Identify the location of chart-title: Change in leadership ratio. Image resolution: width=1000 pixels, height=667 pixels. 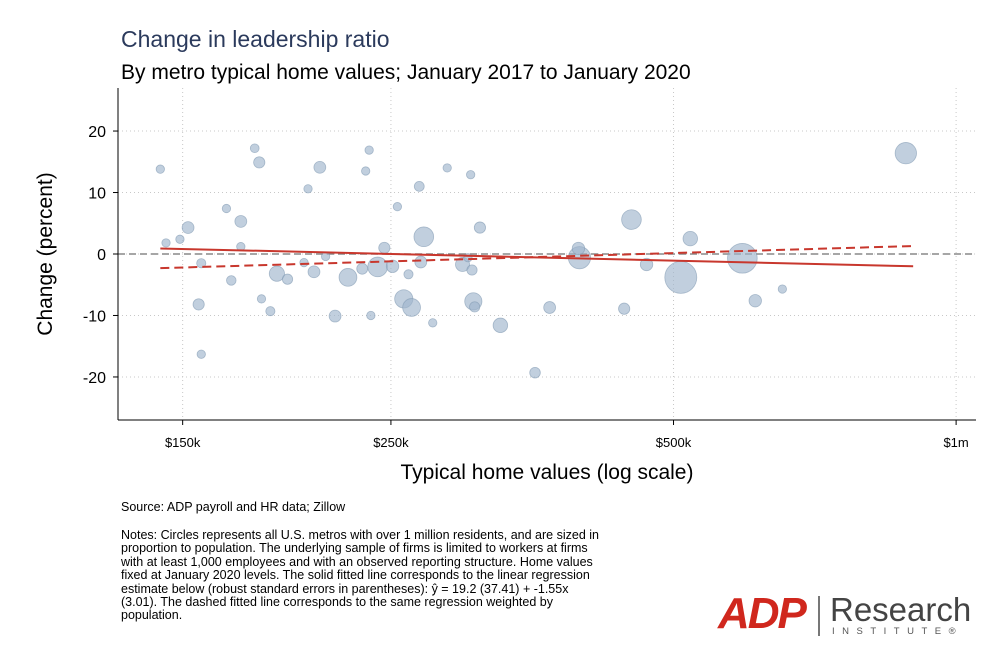
(255, 39).